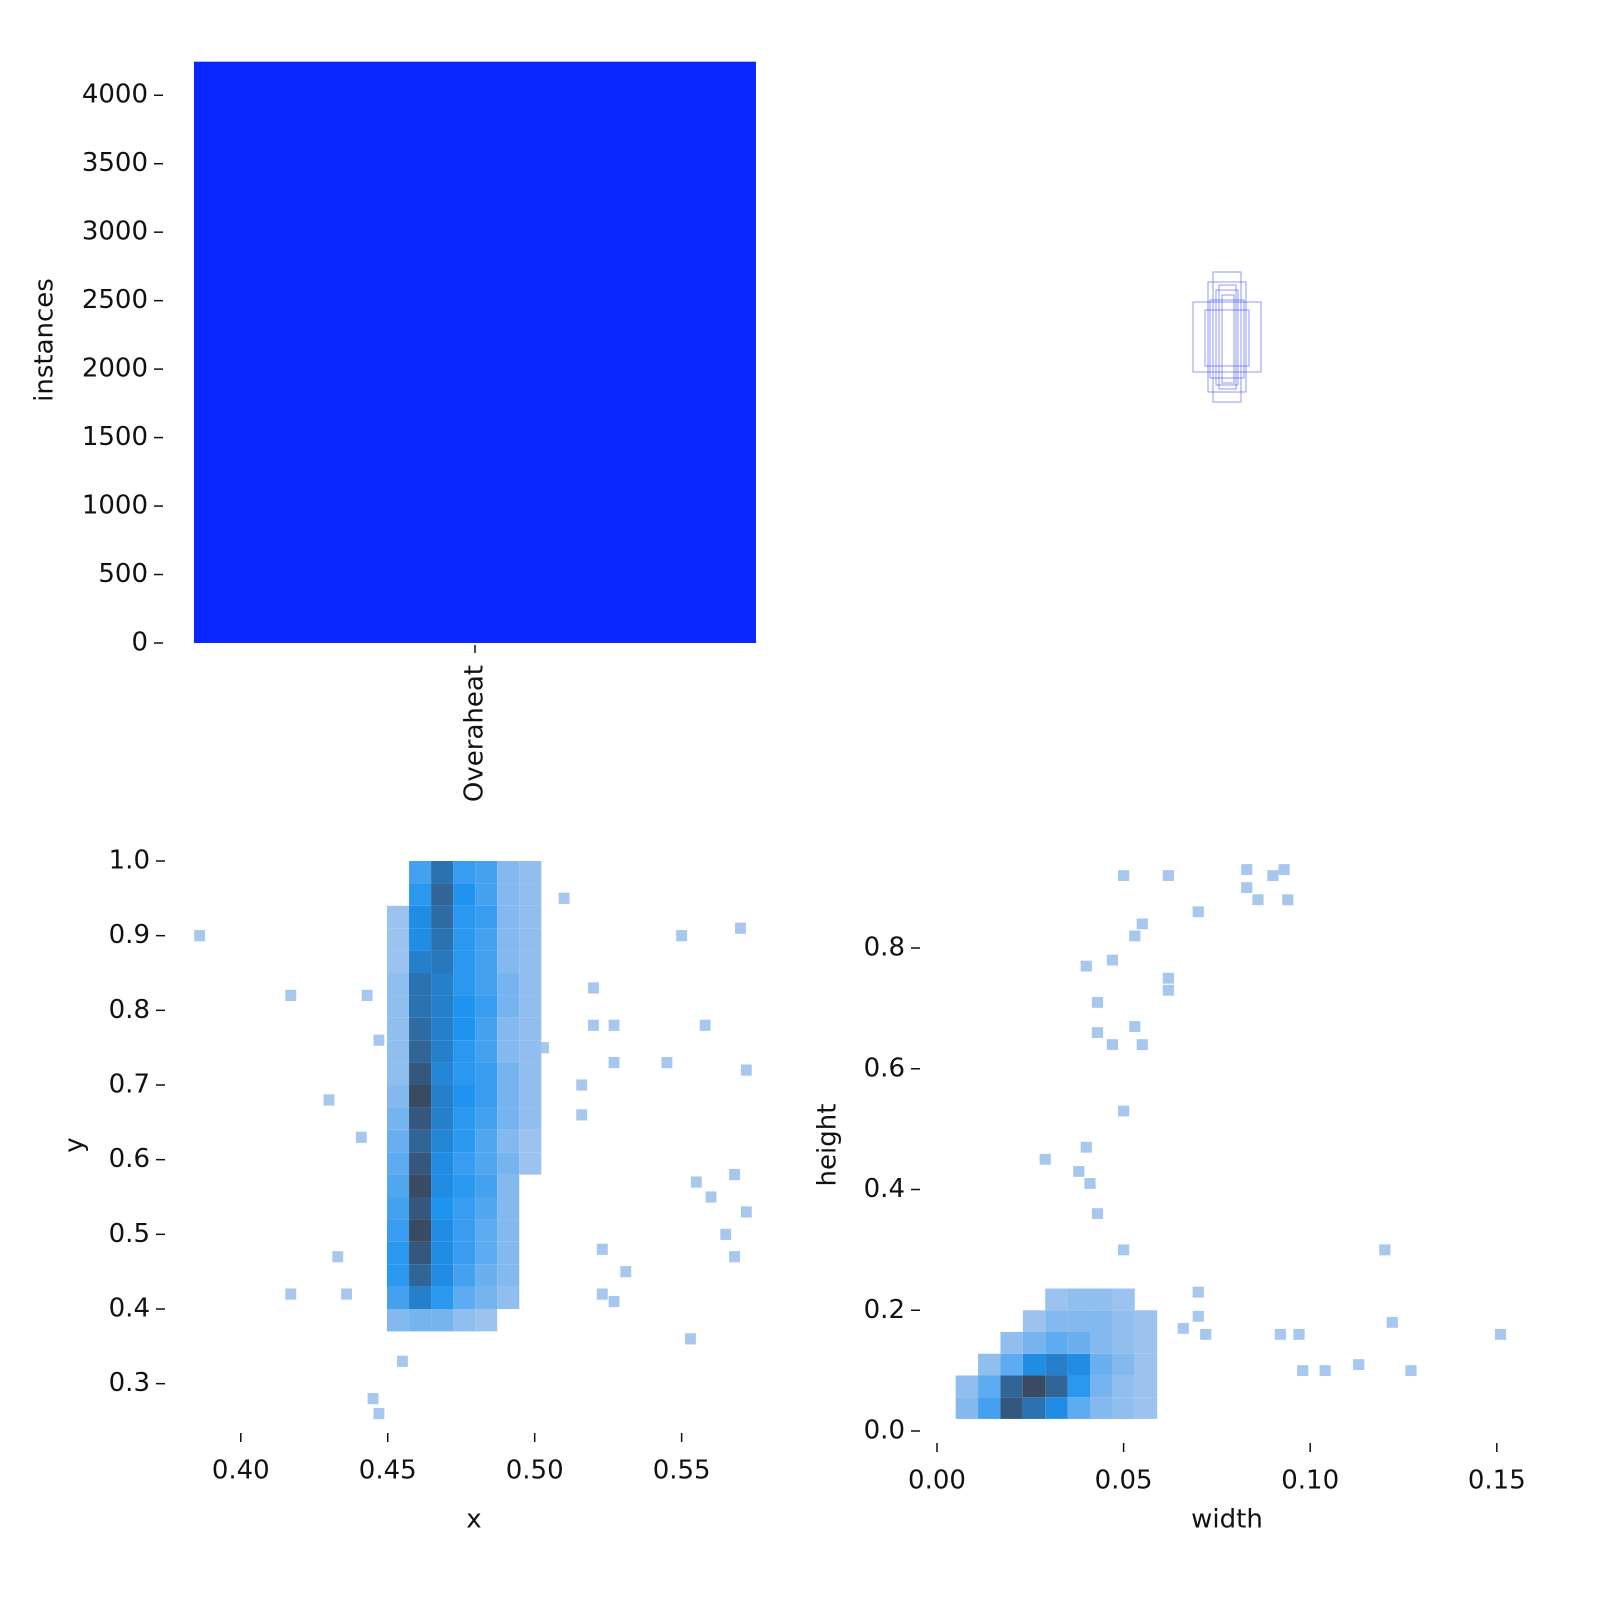 Image resolution: width=1600 pixels, height=1600 pixels. Describe the element at coordinates (129, 1085) in the screenshot. I see `y-tick-label: 0.7` at that location.